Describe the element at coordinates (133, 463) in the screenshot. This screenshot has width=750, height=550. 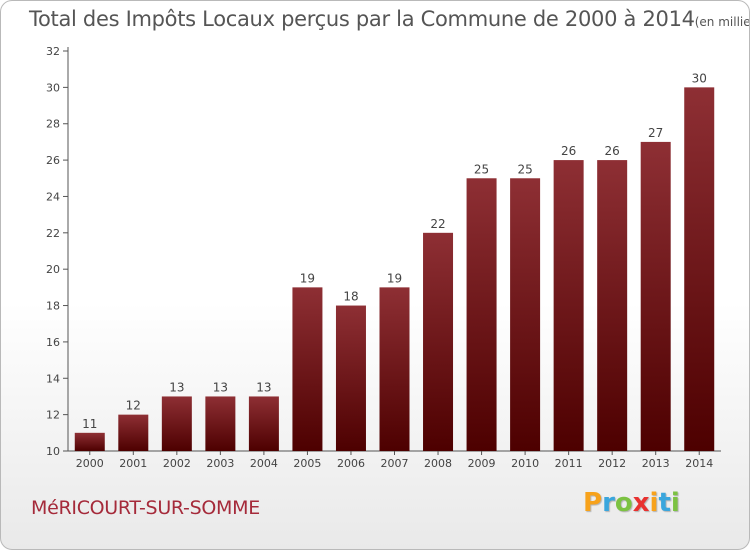
I see `x-tick-label: 2001` at that location.